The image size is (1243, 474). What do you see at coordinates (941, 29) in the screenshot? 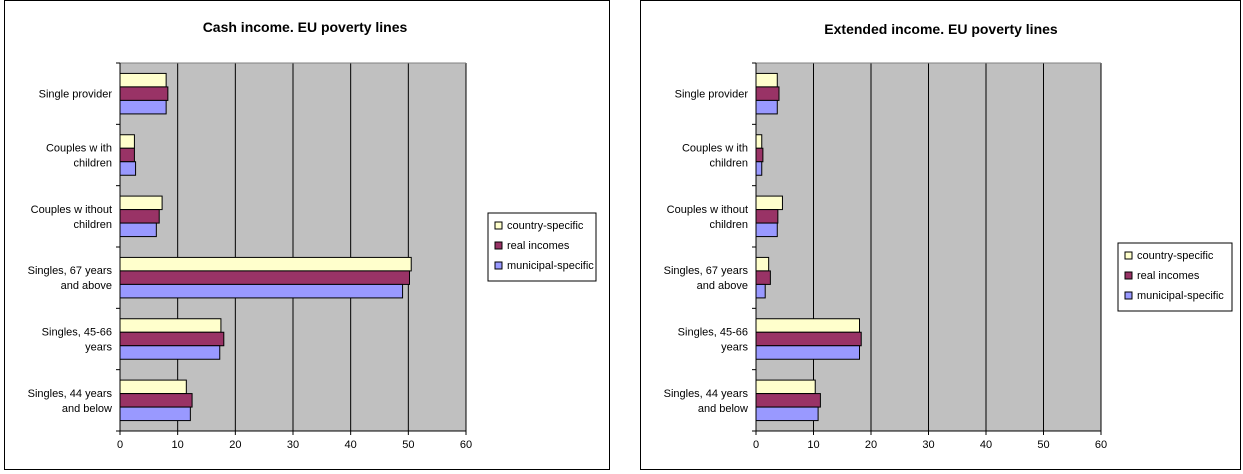
I see `chart-title: Extended income. EU poverty lines` at bounding box center [941, 29].